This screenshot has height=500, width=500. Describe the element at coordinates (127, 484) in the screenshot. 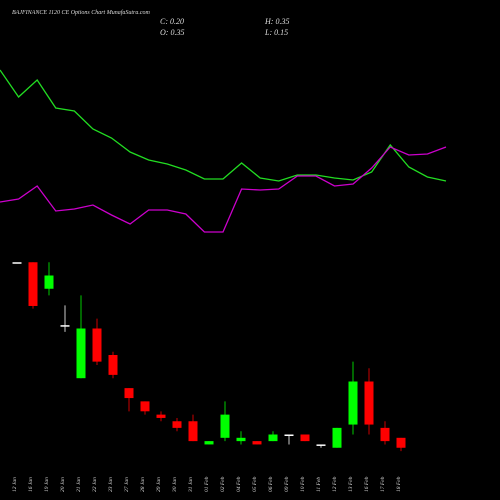

I see `x-tick-label: 27 Jan` at that location.